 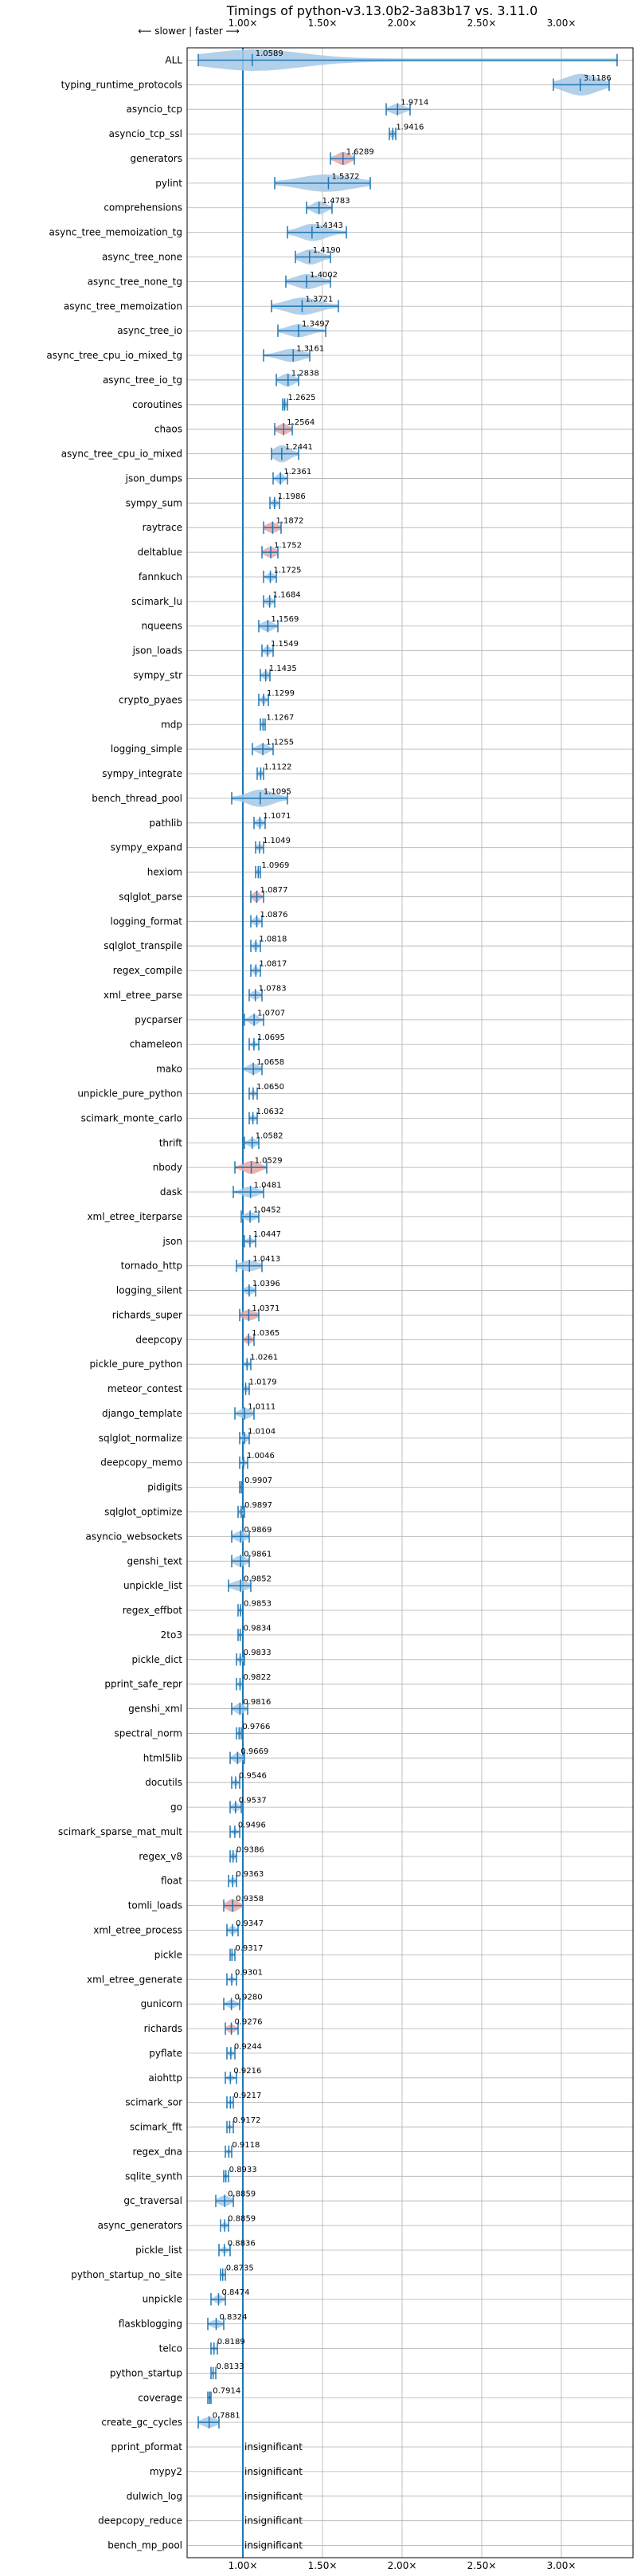 What do you see at coordinates (258, 1603) in the screenshot?
I see `data-value-label: 0.9853` at bounding box center [258, 1603].